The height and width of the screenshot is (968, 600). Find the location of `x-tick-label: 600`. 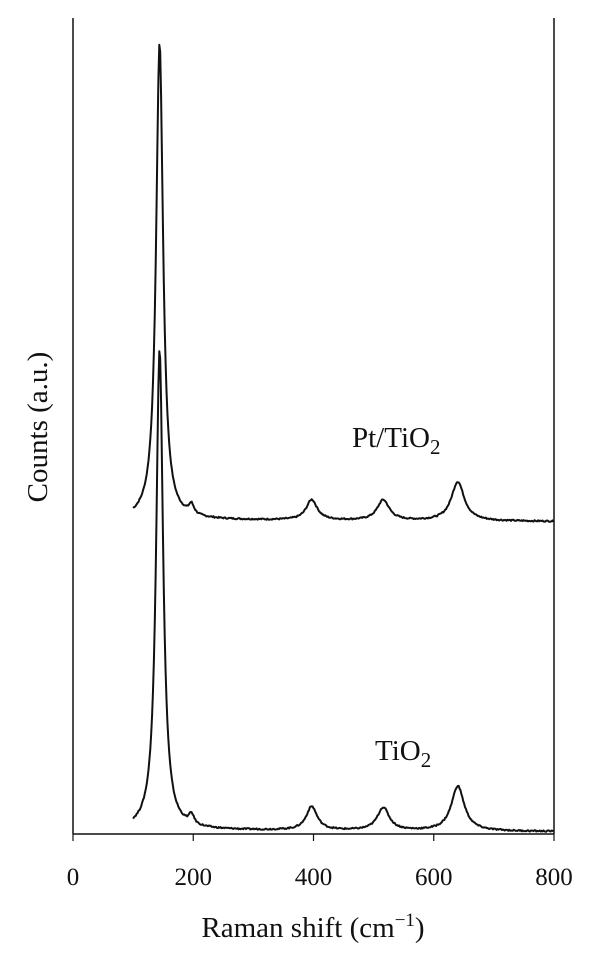

x-tick-label: 600 is located at coordinates (434, 877).